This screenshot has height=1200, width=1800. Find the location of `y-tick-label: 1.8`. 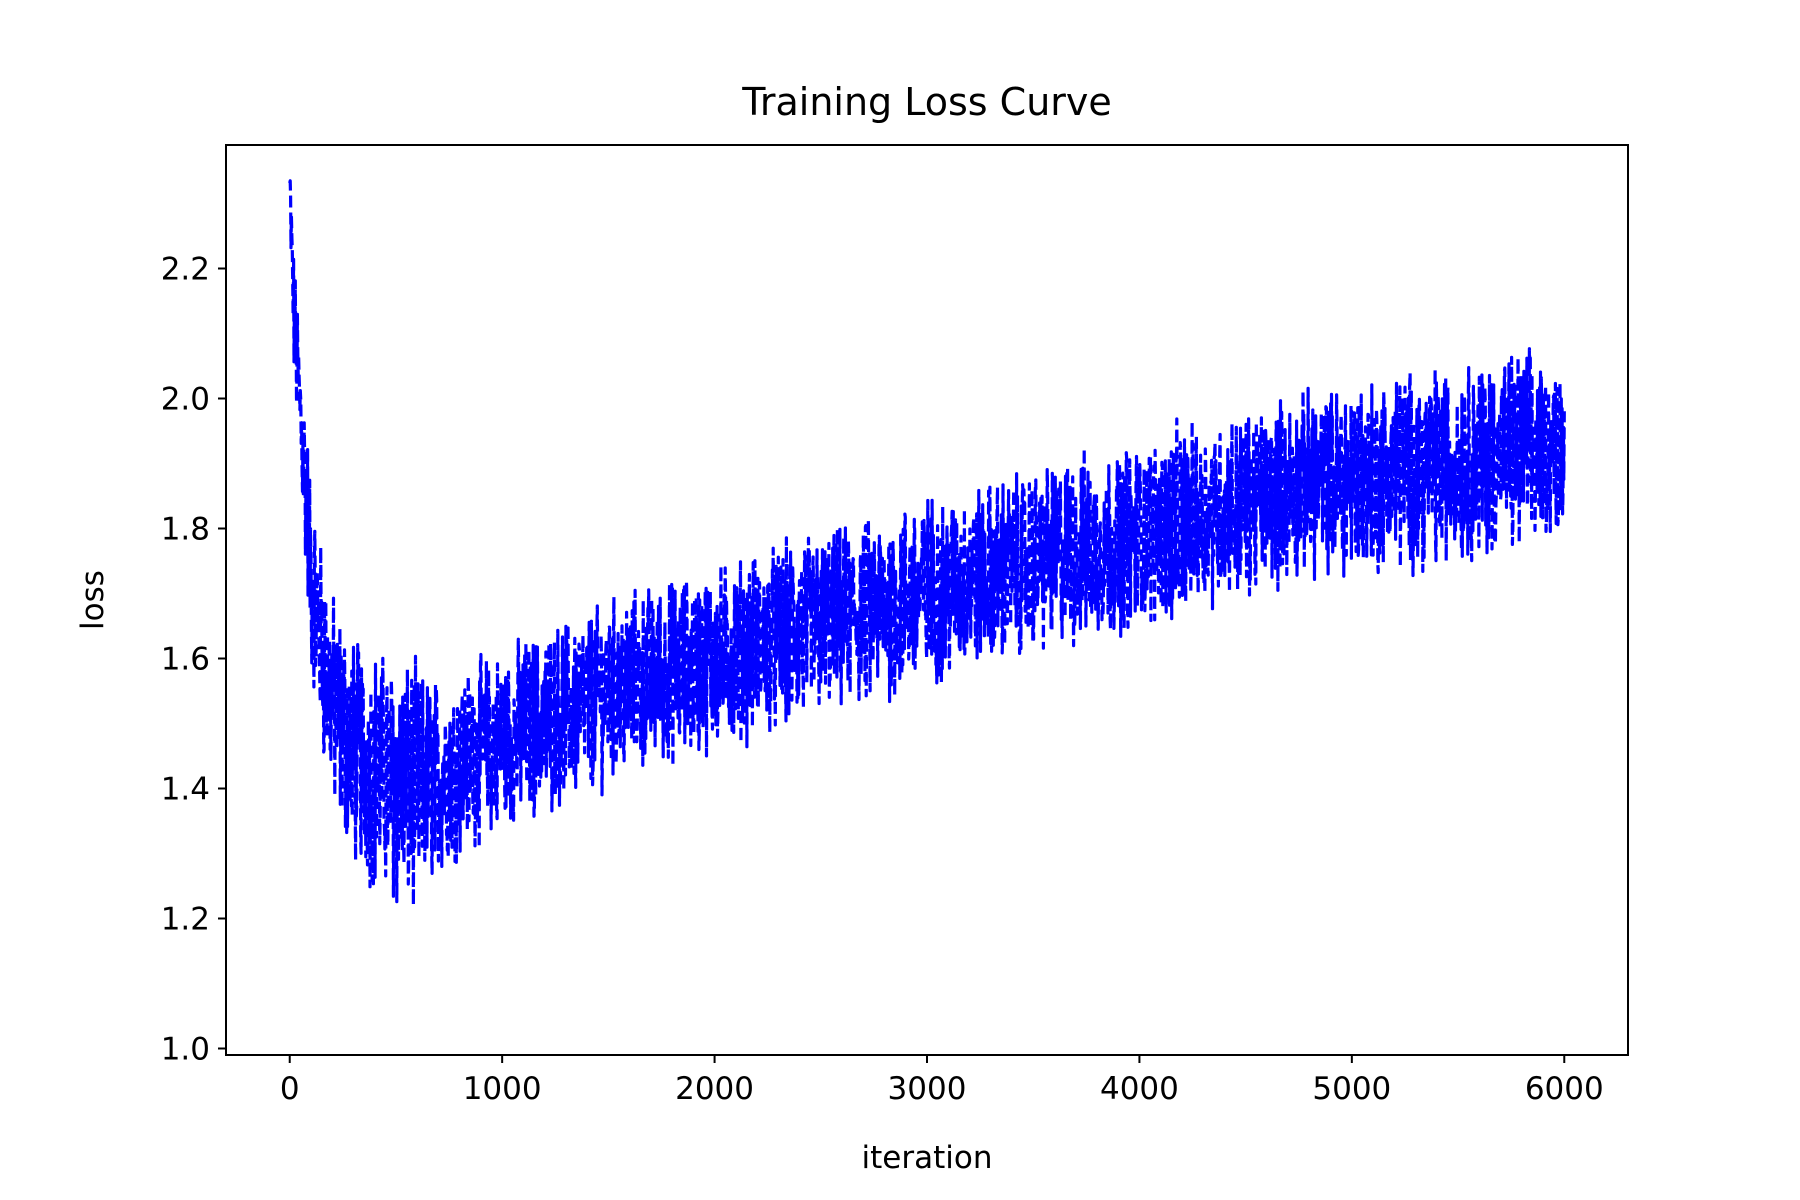

y-tick-label: 1.8 is located at coordinates (185, 530).